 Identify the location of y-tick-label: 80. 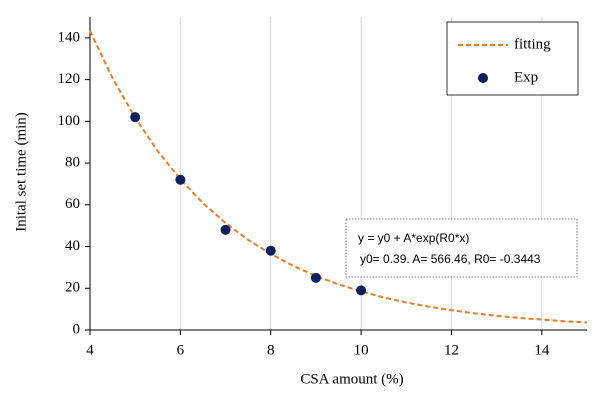
(72, 163).